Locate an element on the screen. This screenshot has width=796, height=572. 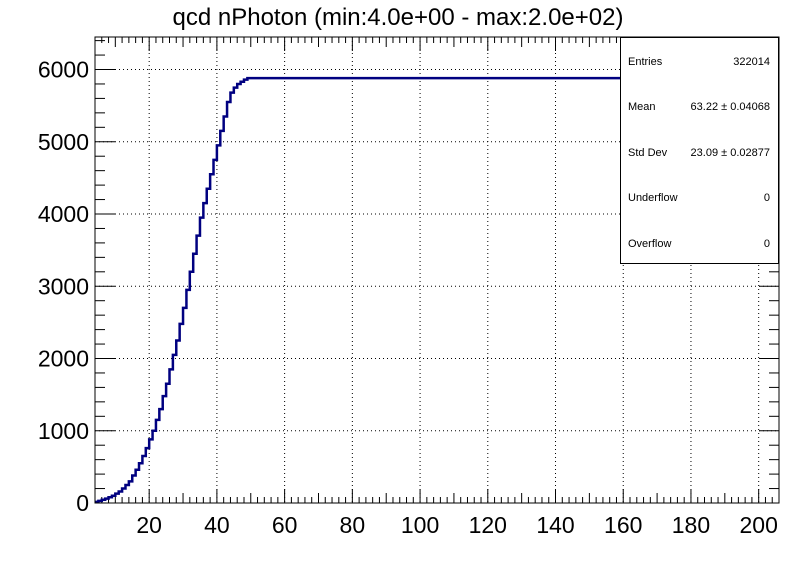
x-tick-label: 20 is located at coordinates (149, 525).